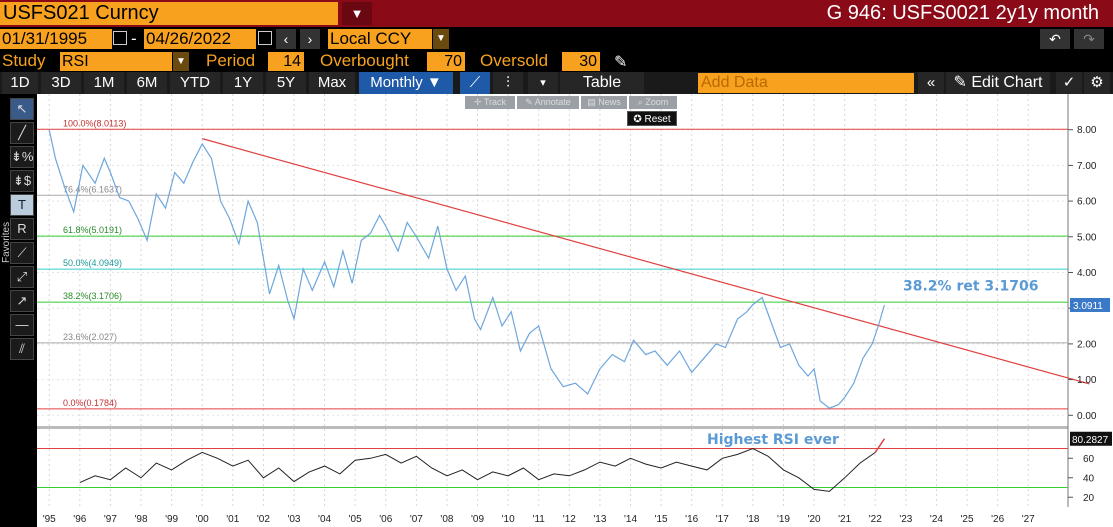 This screenshot has width=1113, height=527. Describe the element at coordinates (931, 83) in the screenshot. I see `collapse-icon: «` at that location.